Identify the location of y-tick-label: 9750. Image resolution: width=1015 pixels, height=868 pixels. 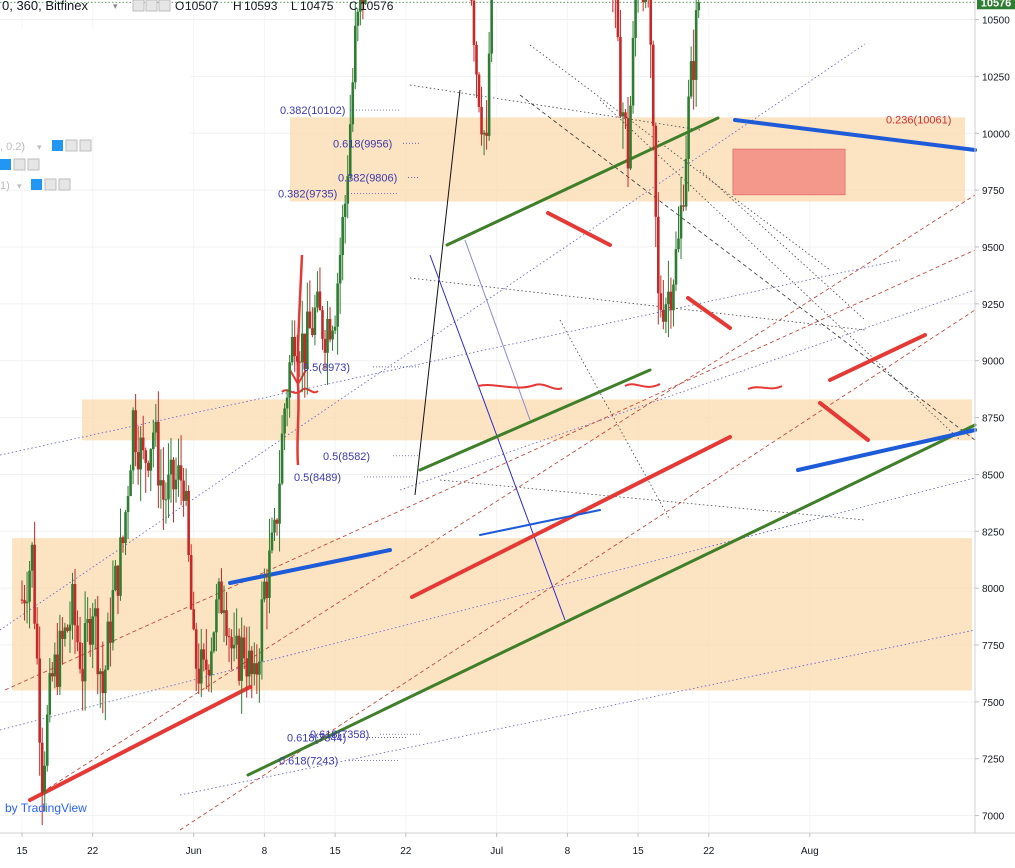
(993, 191).